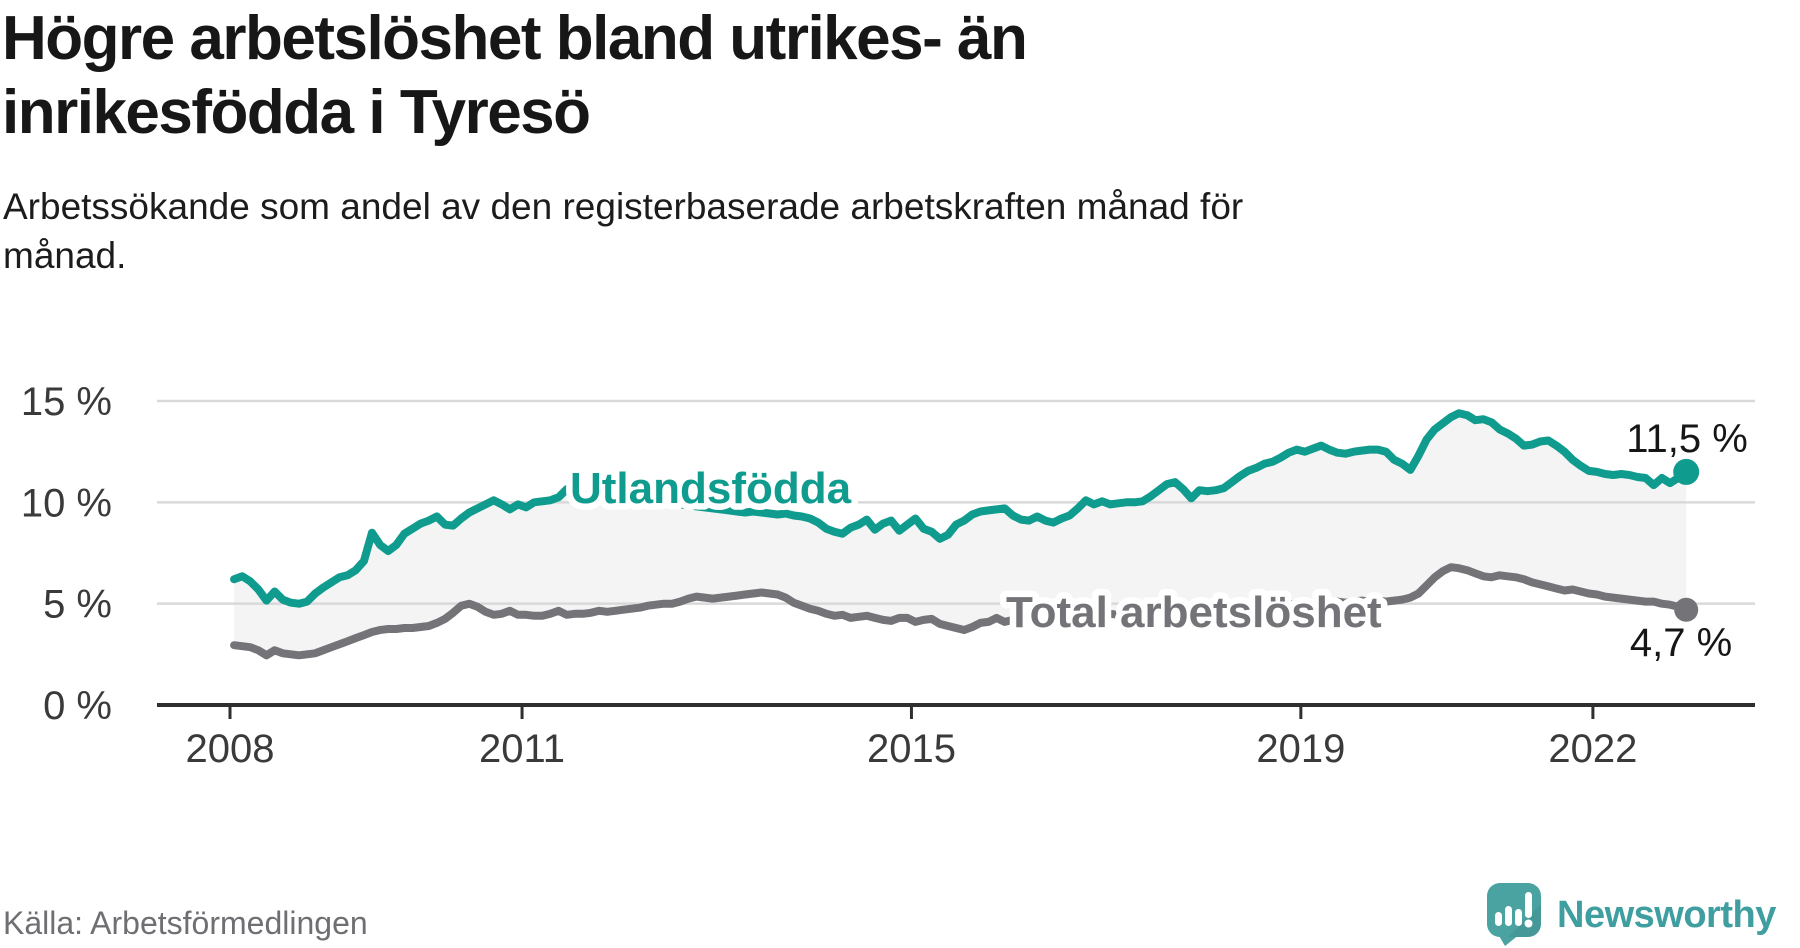 The image size is (1800, 948). Describe the element at coordinates (66, 402) in the screenshot. I see `y-tick-label: 15 %` at that location.